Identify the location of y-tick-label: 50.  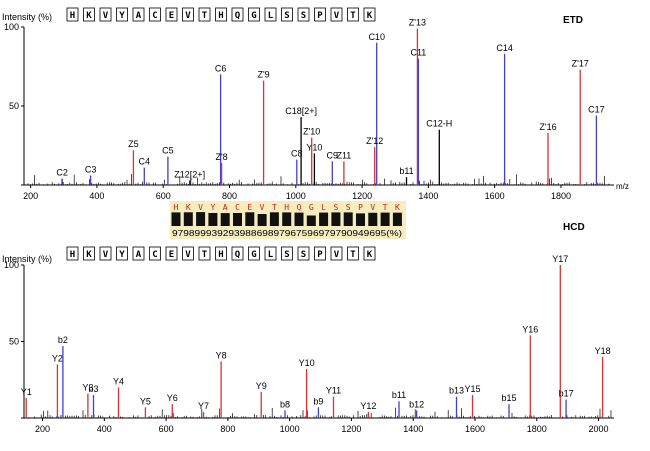
(14, 106).